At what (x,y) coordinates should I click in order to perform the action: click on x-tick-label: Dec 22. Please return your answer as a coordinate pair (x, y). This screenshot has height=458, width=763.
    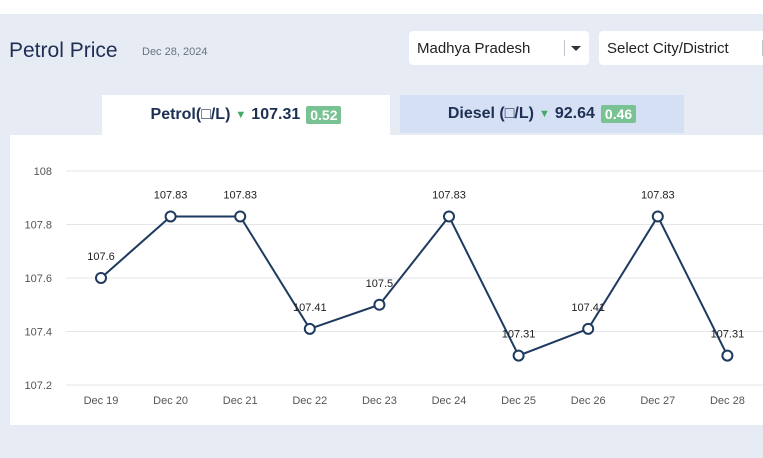
    Looking at the image, I should click on (309, 401).